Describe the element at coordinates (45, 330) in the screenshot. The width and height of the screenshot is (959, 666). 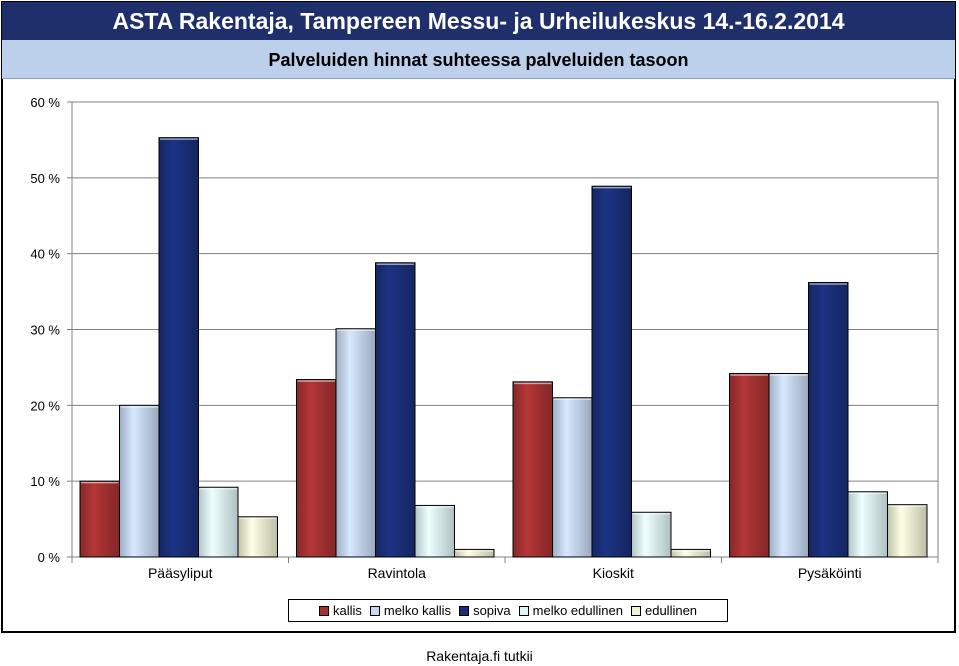
I see `y-tick-label: 30 %` at that location.